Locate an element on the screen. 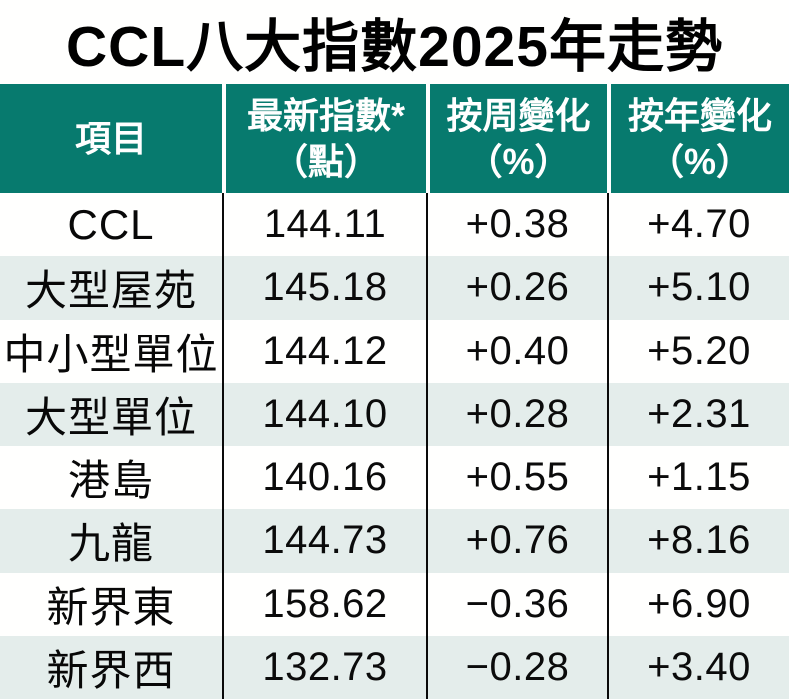 Image resolution: width=789 pixels, height=699 pixels. yearly-change-value: +6.90 is located at coordinates (698, 604).